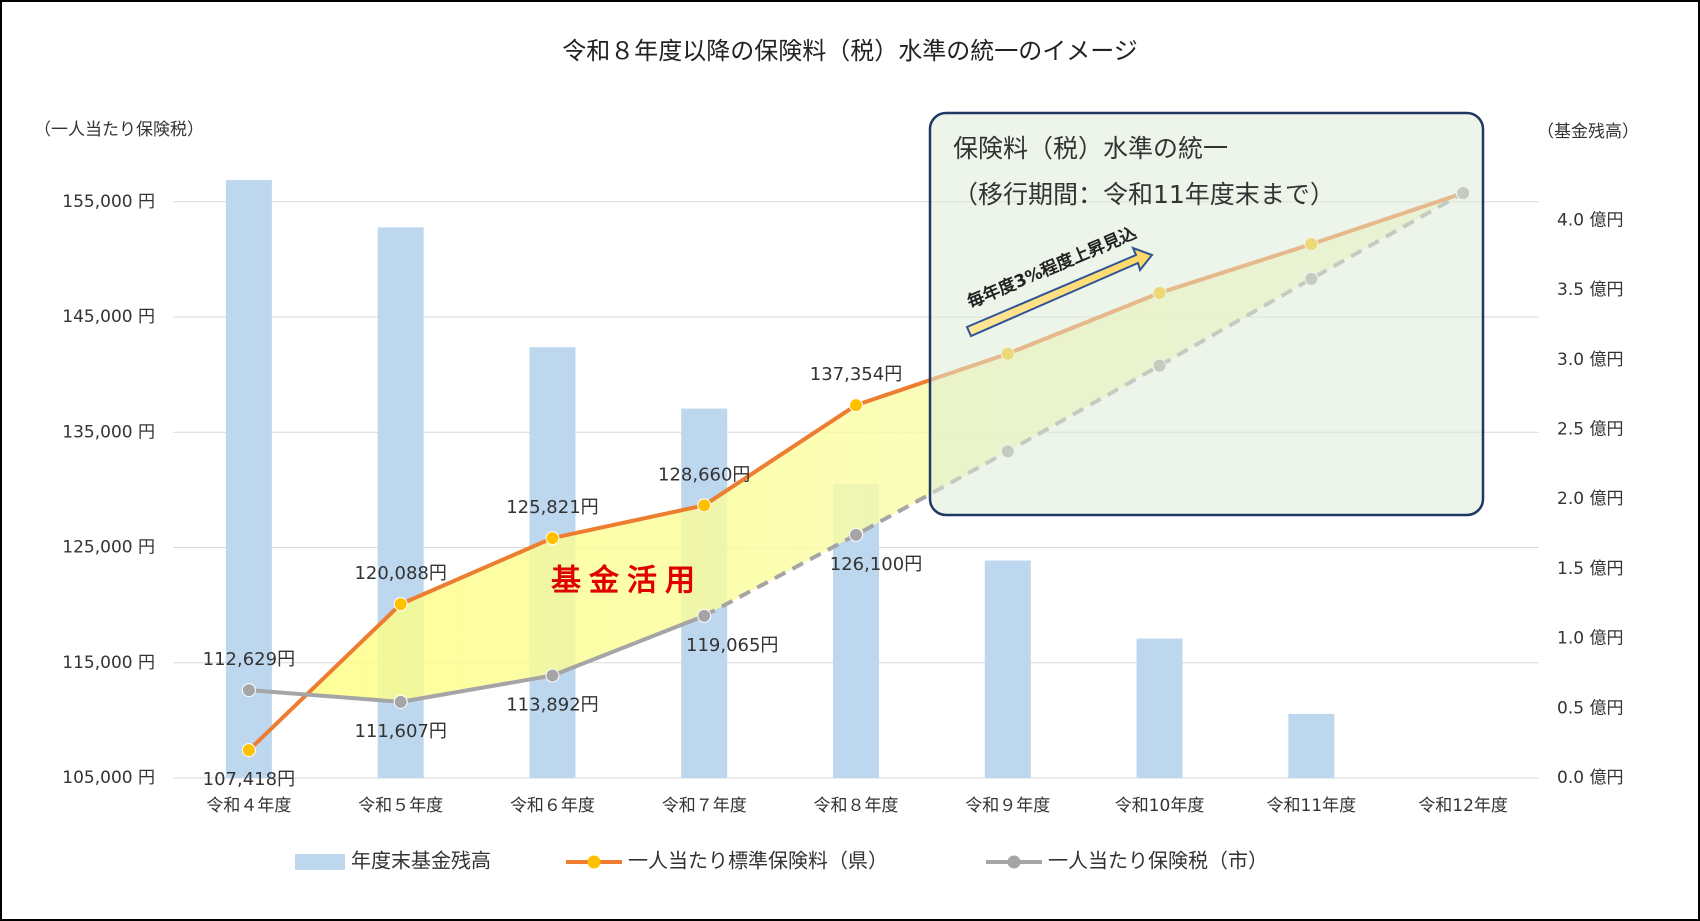 This screenshot has height=921, width=1700. Describe the element at coordinates (400, 806) in the screenshot. I see `x-tick-label: 令和５年度` at that location.